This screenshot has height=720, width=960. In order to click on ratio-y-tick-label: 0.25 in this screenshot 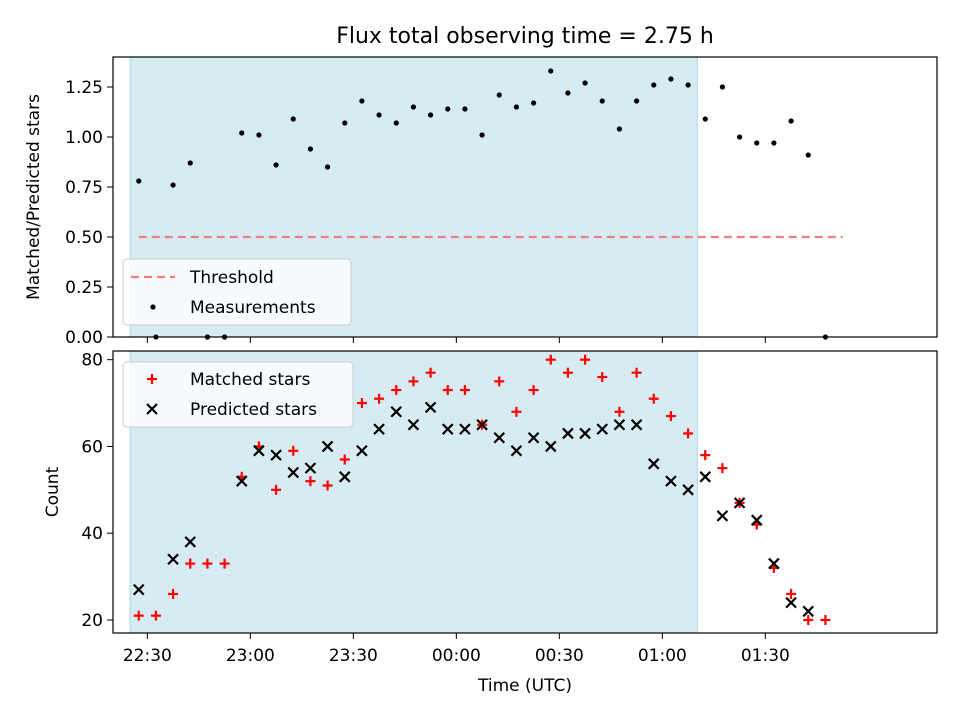, I will do `click(84, 288)`.